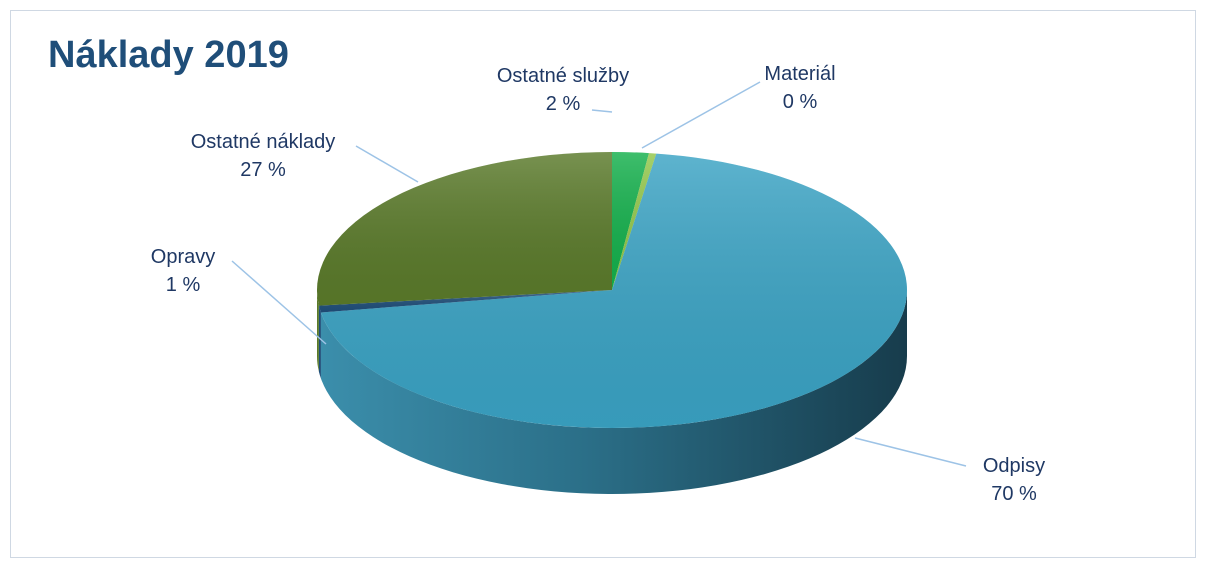  I want to click on leader-line-material, so click(701, 115).